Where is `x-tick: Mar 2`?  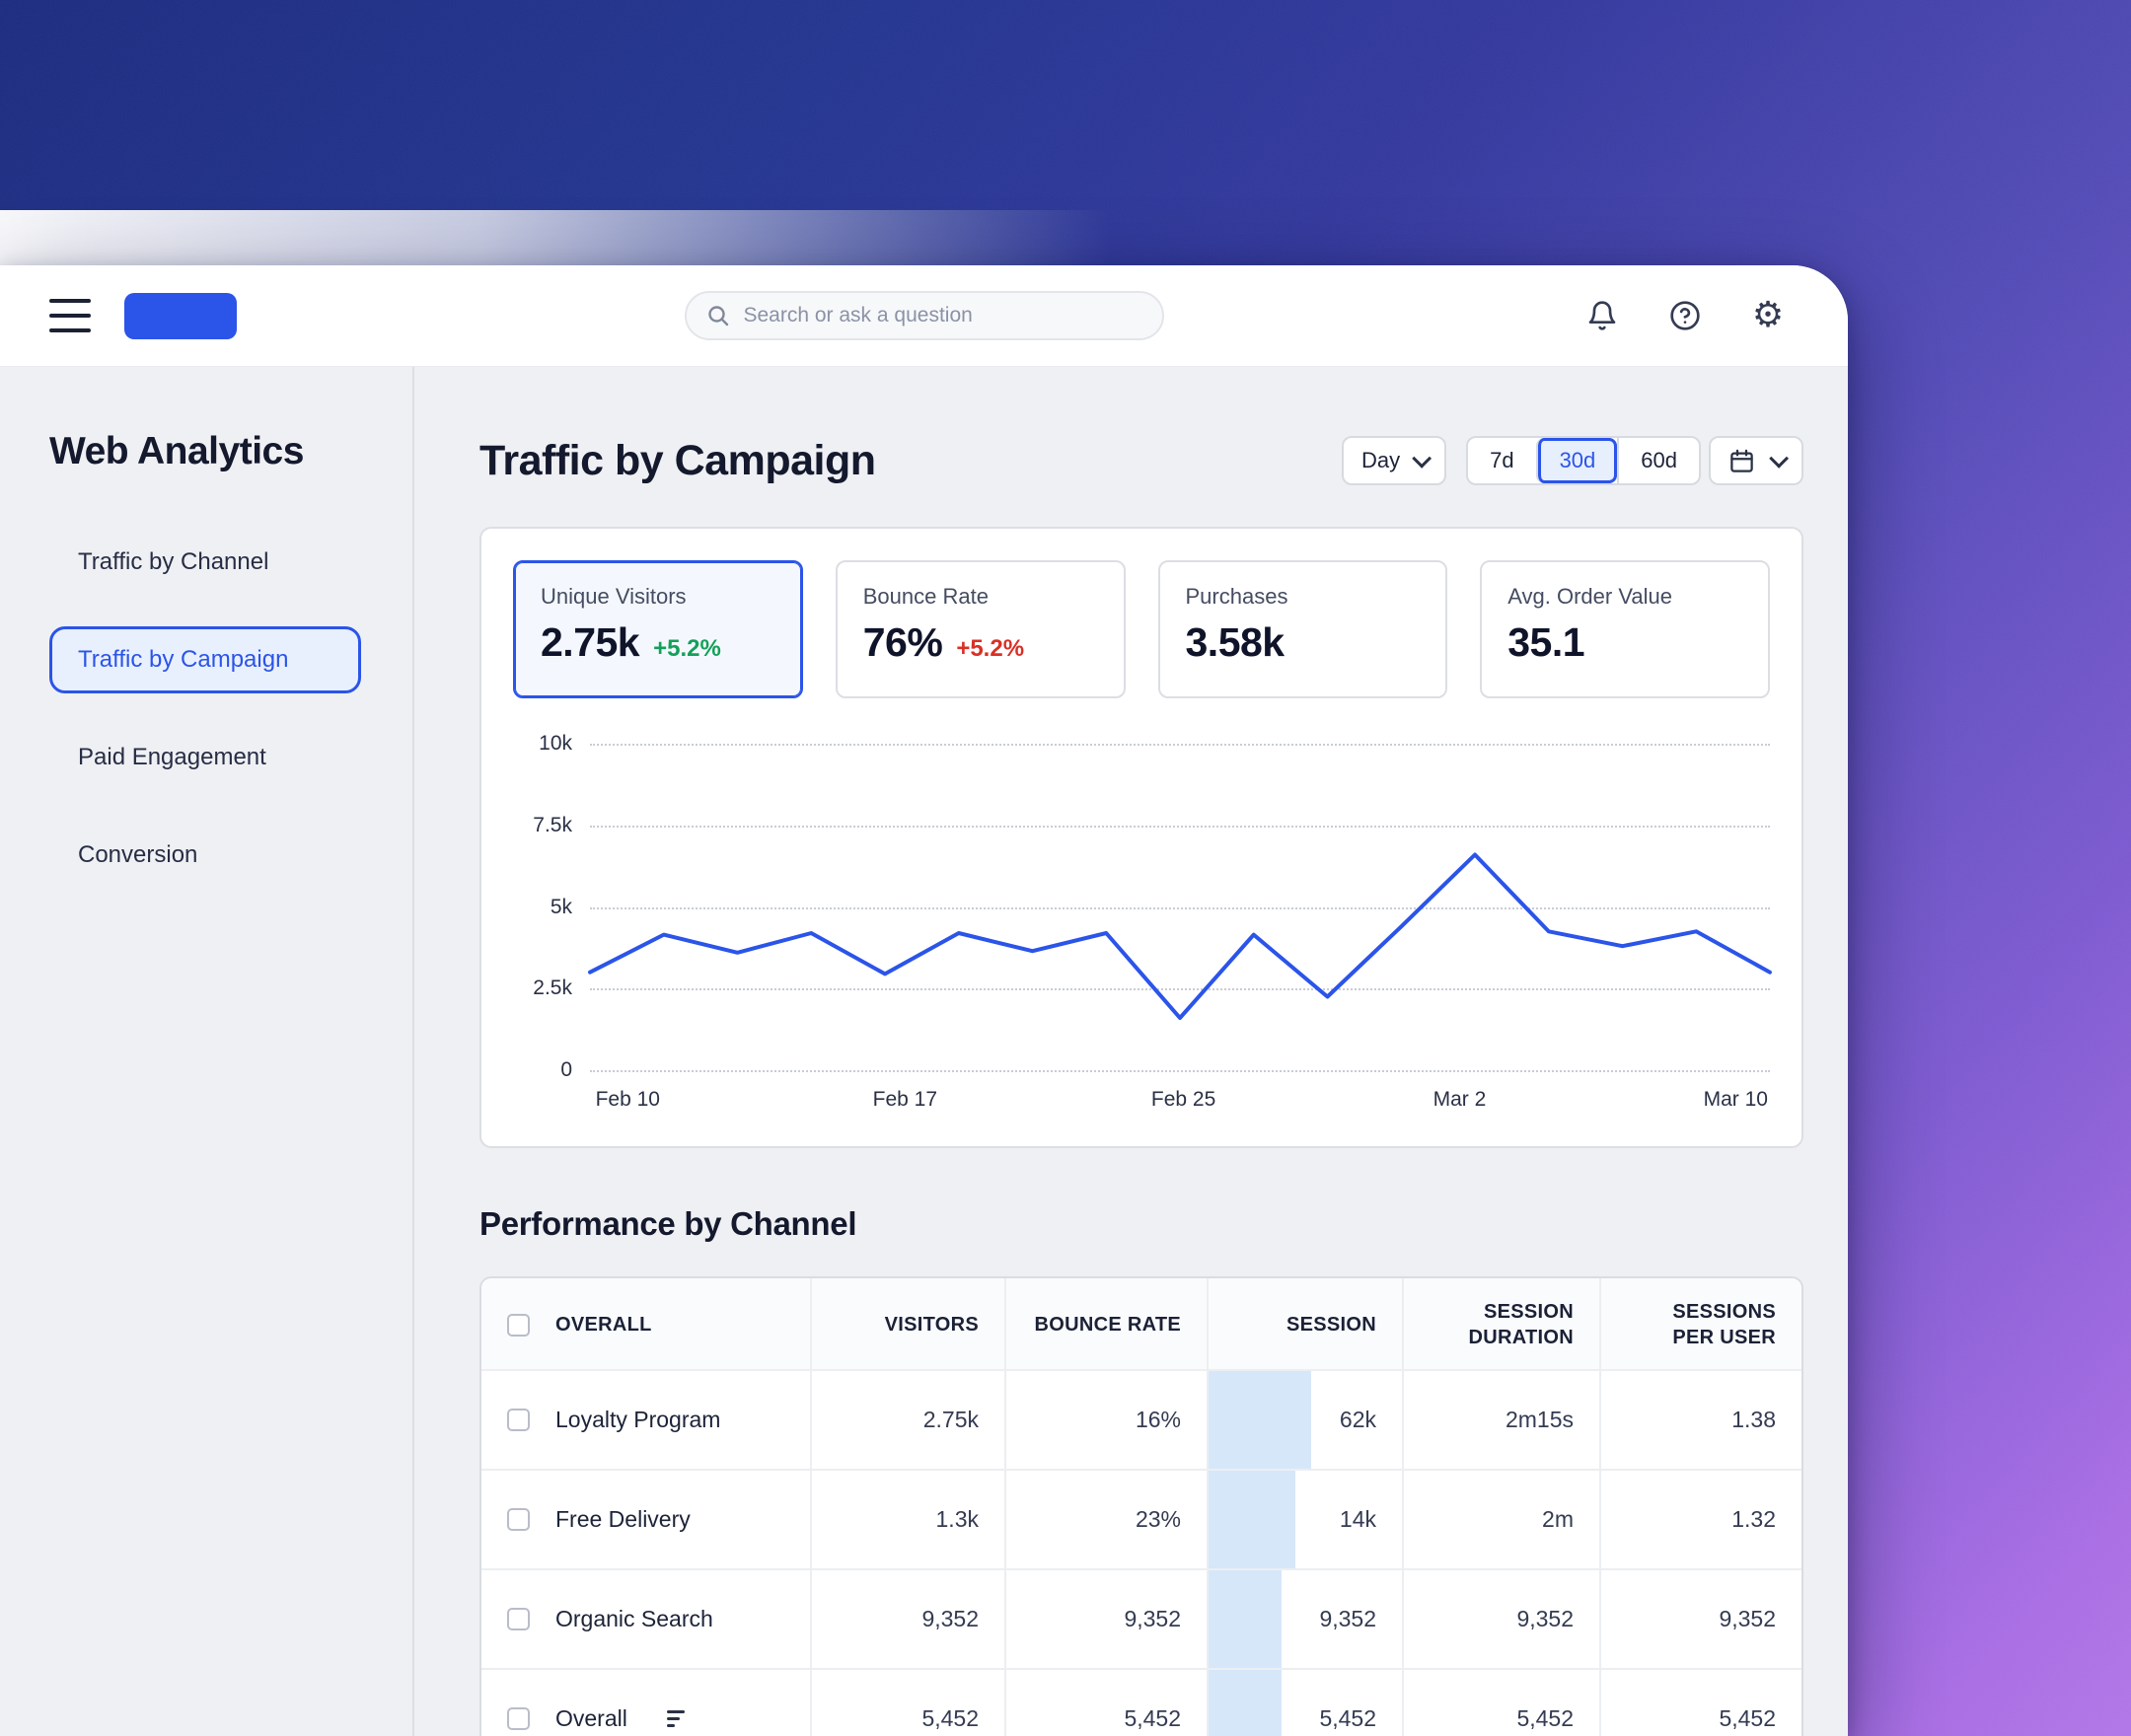
x-tick: Mar 2 is located at coordinates (1460, 1099).